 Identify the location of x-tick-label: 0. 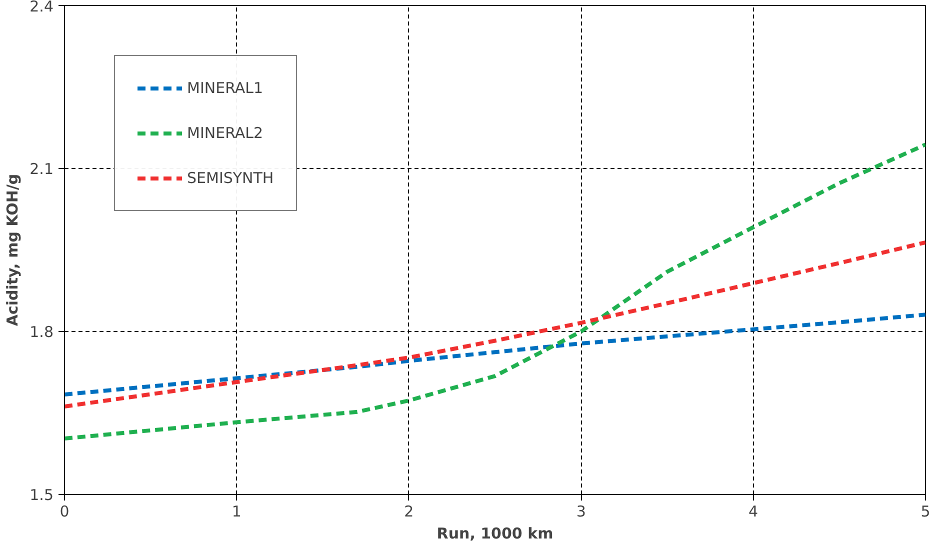
(65, 511).